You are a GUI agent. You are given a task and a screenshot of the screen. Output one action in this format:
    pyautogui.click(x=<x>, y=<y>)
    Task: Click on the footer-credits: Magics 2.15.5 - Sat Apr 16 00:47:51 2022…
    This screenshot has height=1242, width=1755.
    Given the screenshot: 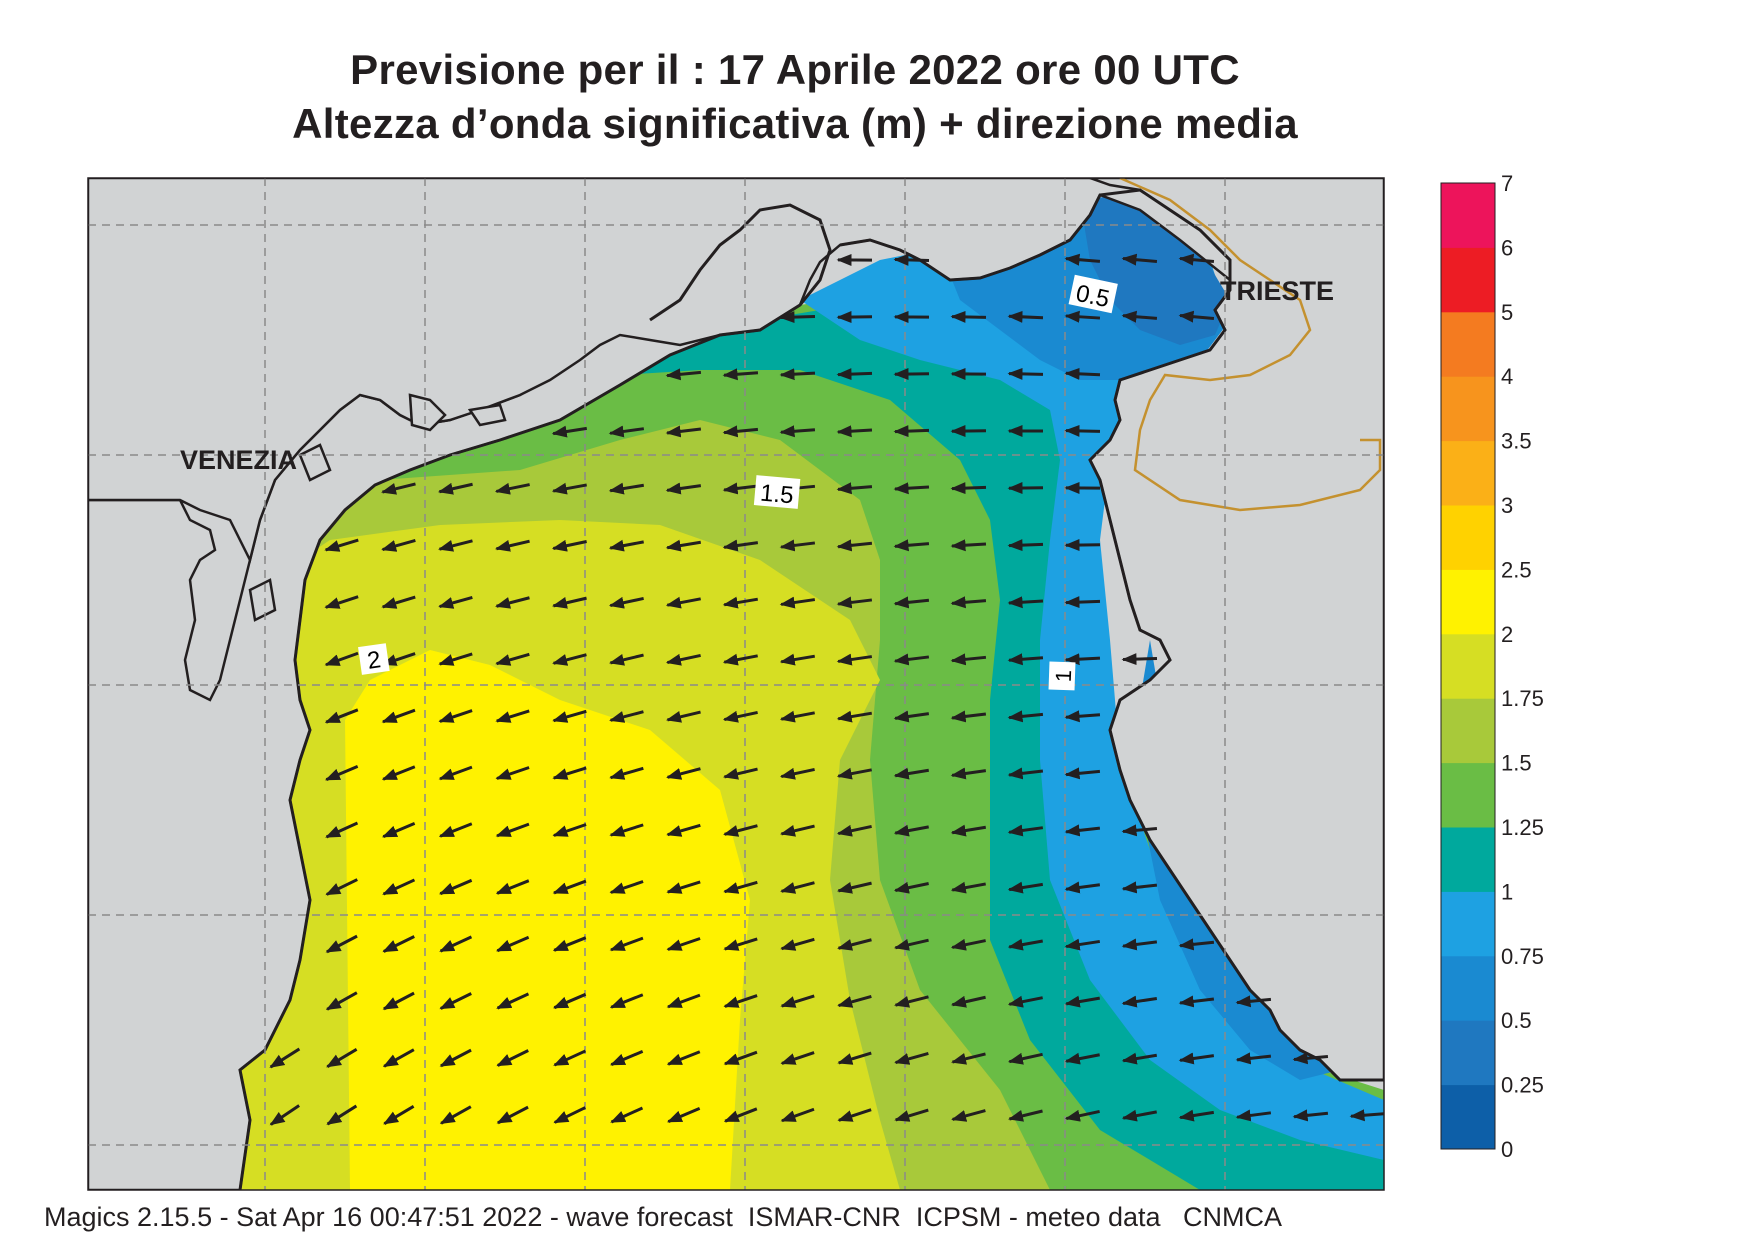 What is the action you would take?
    pyautogui.click(x=663, y=1217)
    